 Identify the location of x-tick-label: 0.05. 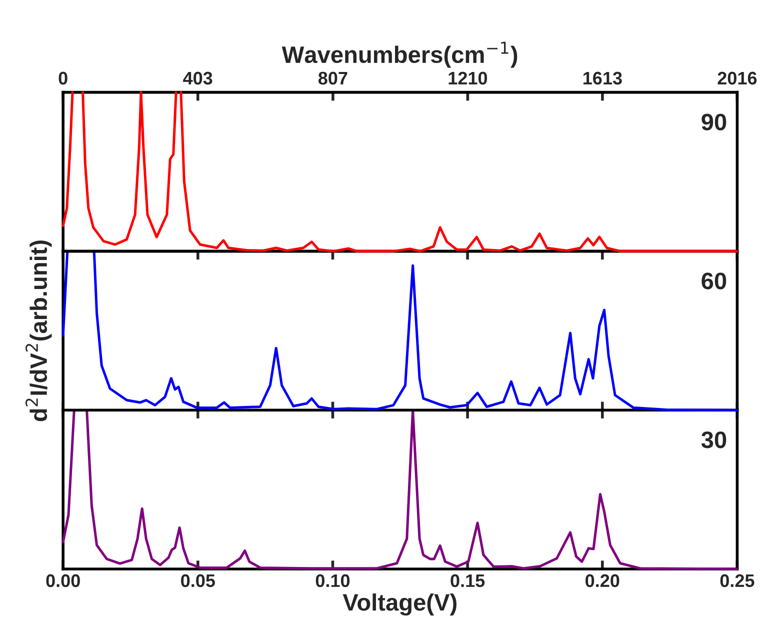
(198, 581).